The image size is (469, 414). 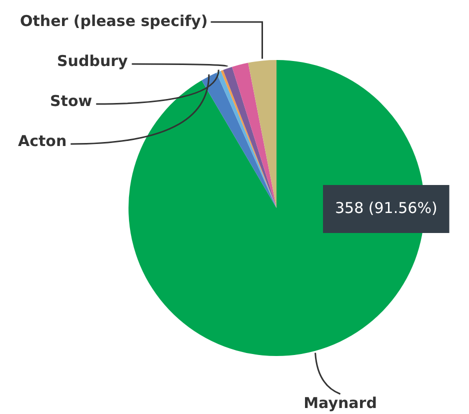 I want to click on slice-label: Acton, so click(x=42, y=141).